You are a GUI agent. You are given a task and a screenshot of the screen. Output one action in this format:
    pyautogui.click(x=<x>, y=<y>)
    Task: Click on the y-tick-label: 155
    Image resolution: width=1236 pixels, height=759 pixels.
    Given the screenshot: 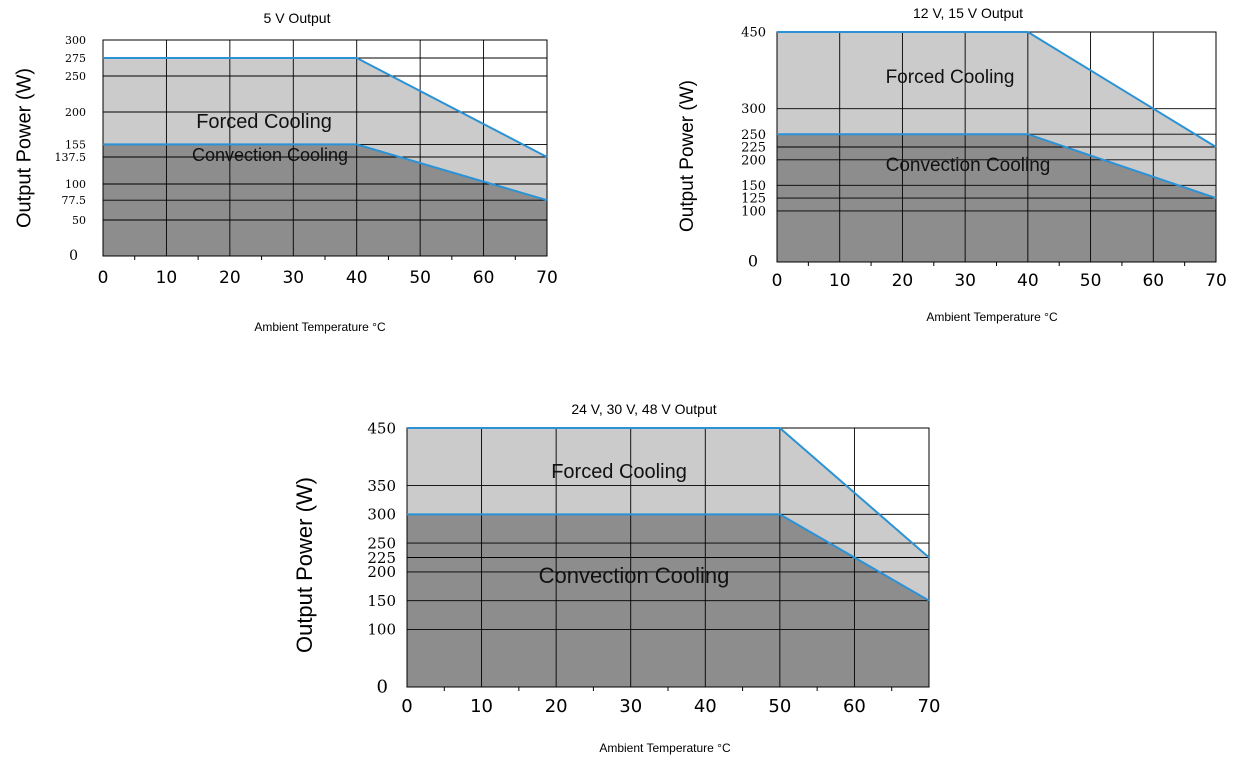 What is the action you would take?
    pyautogui.click(x=75, y=144)
    